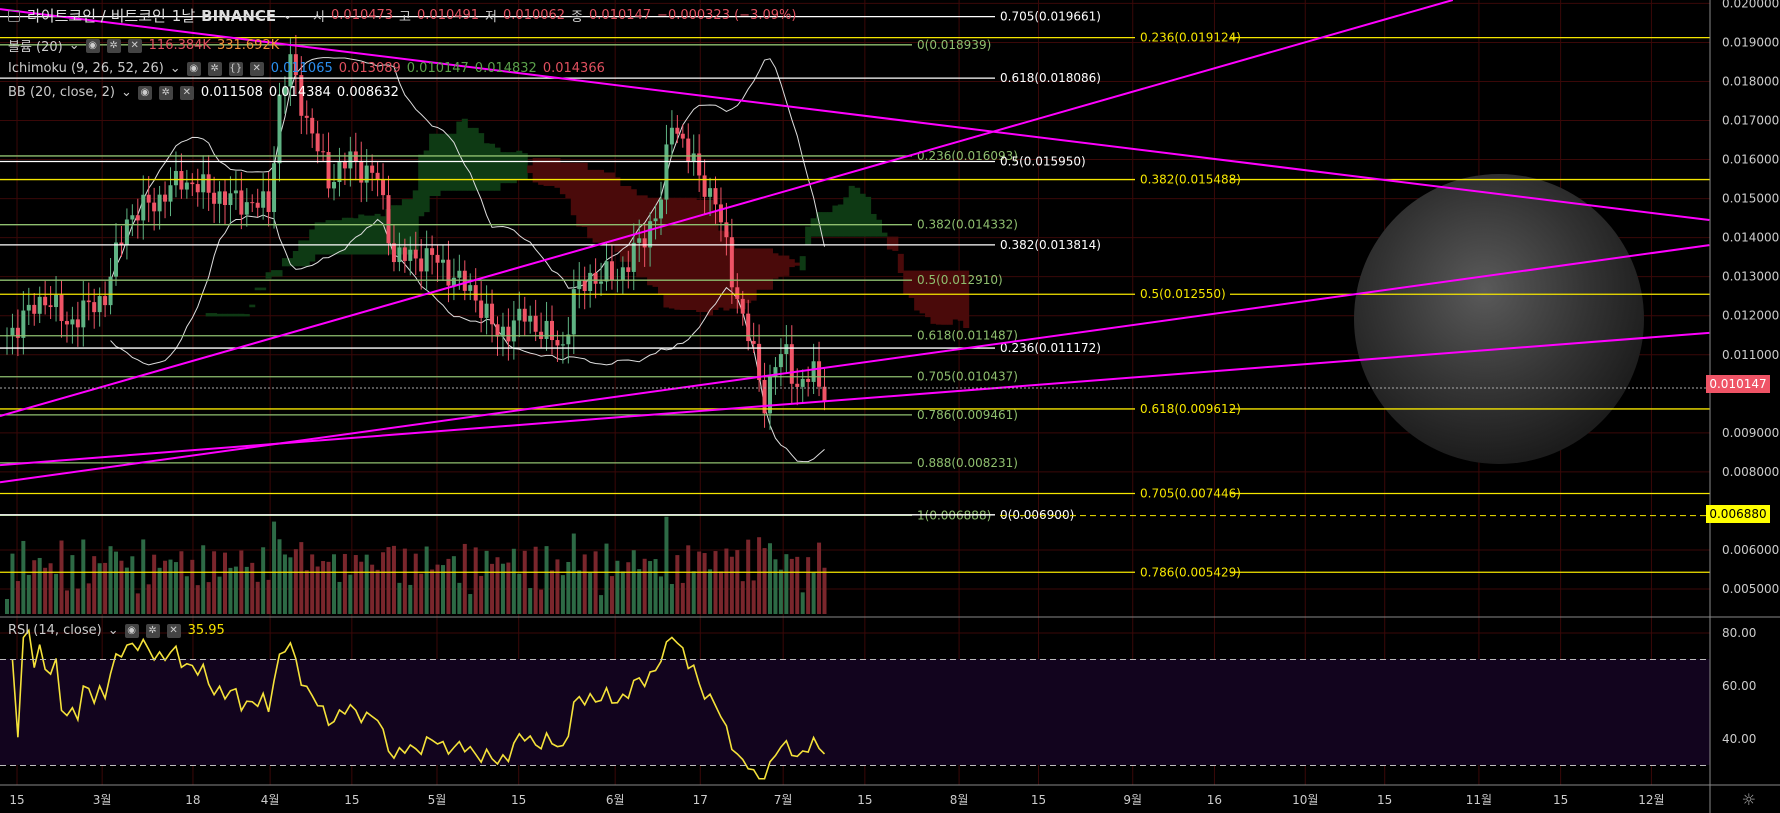 The image size is (1780, 813). Describe the element at coordinates (86, 68) in the screenshot. I see `ichimoku-label: Ichimoku (9, 26, 52, 26)` at that location.